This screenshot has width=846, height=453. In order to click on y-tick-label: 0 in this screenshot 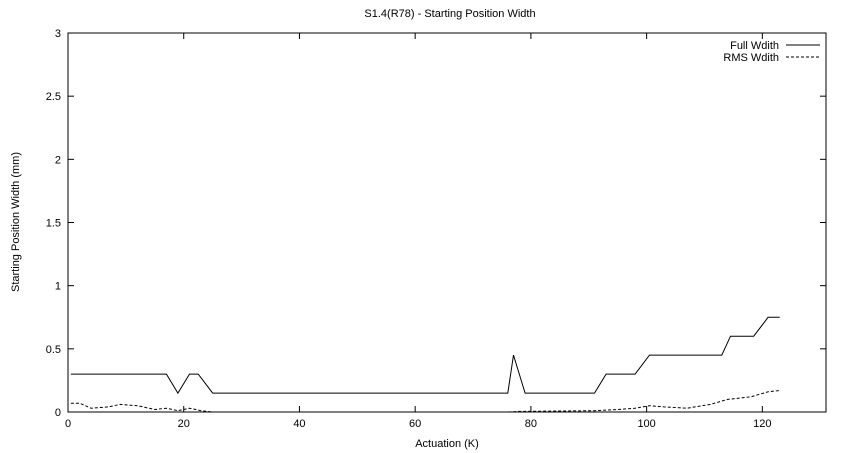, I will do `click(58, 413)`.